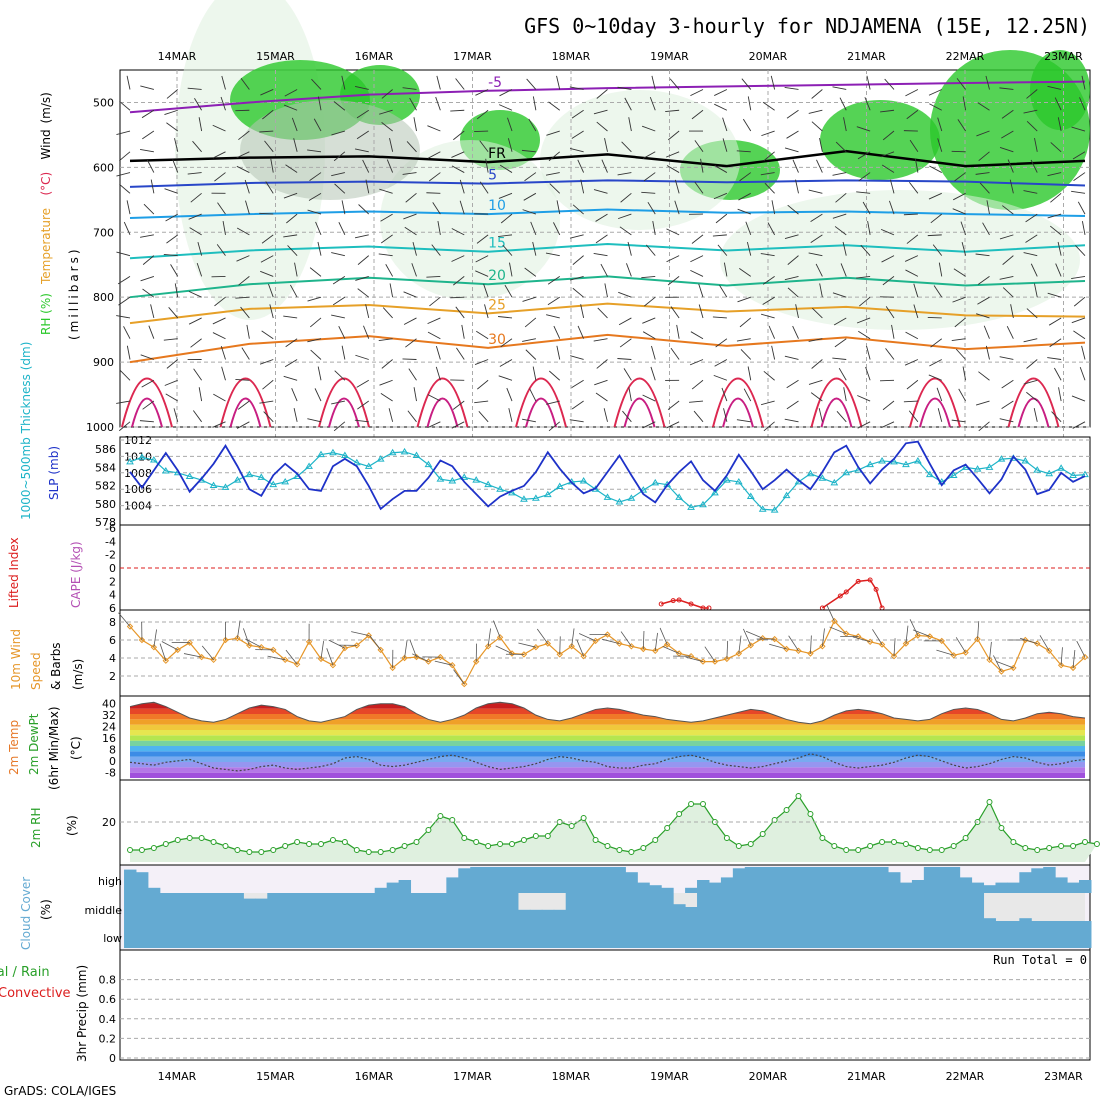 The width and height of the screenshot is (1100, 1100). I want to click on li-tick: -4, so click(110, 541).